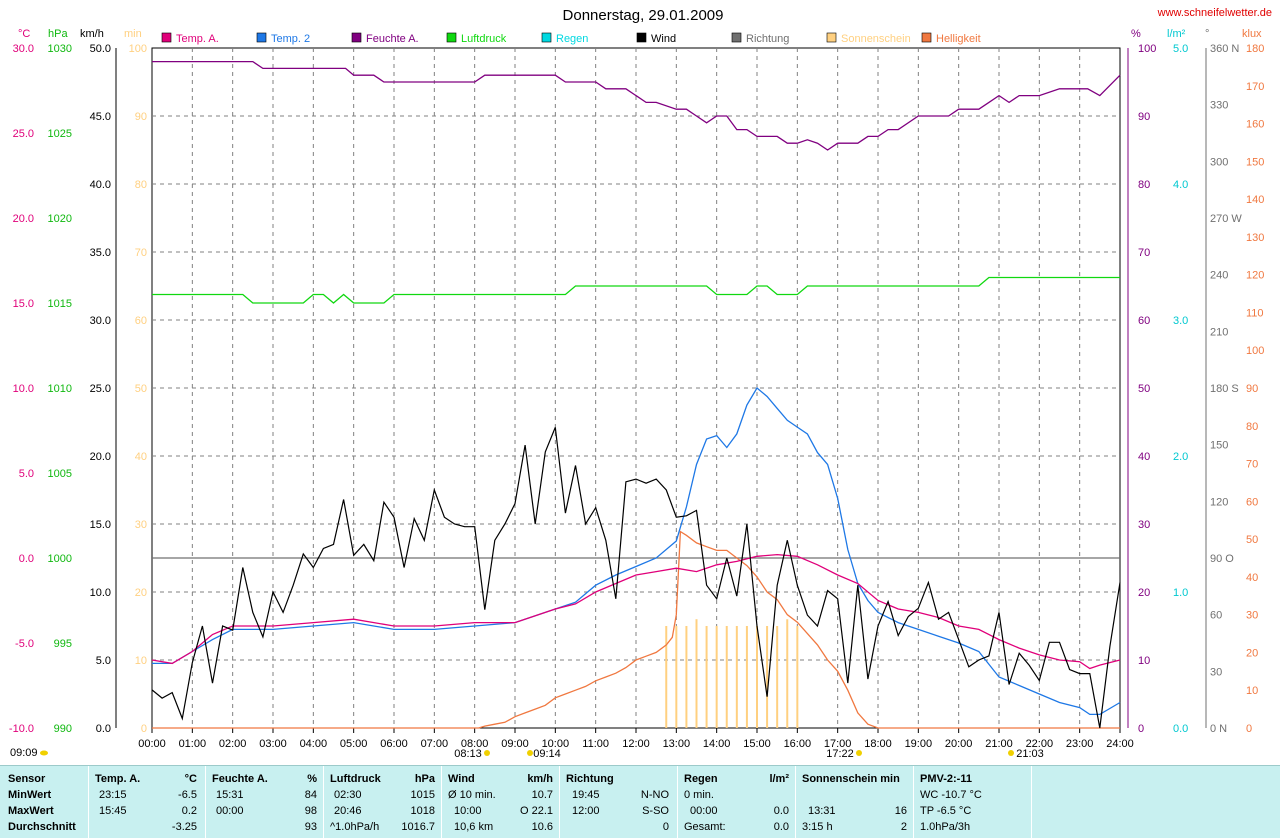 The width and height of the screenshot is (1280, 838). Describe the element at coordinates (959, 744) in the screenshot. I see `time-tick-label: 20:00` at that location.